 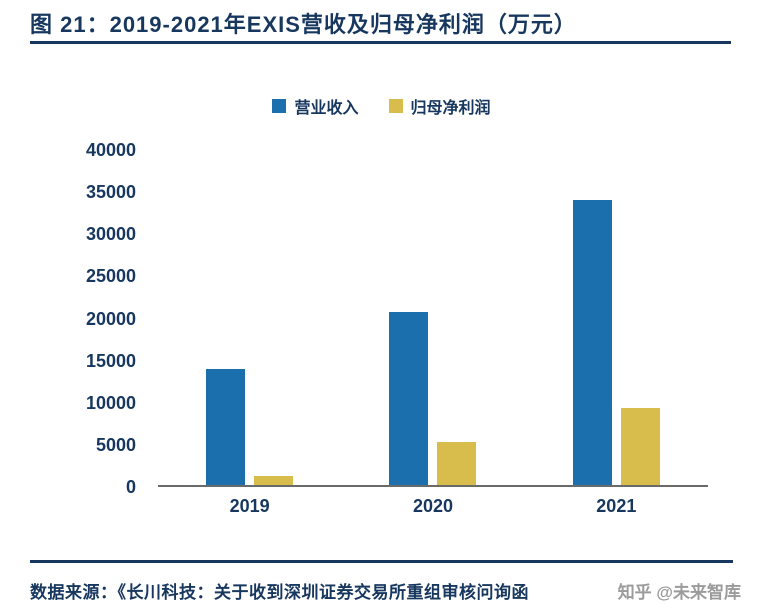 I want to click on y-axis-tick-label: 5000, so click(x=115, y=444).